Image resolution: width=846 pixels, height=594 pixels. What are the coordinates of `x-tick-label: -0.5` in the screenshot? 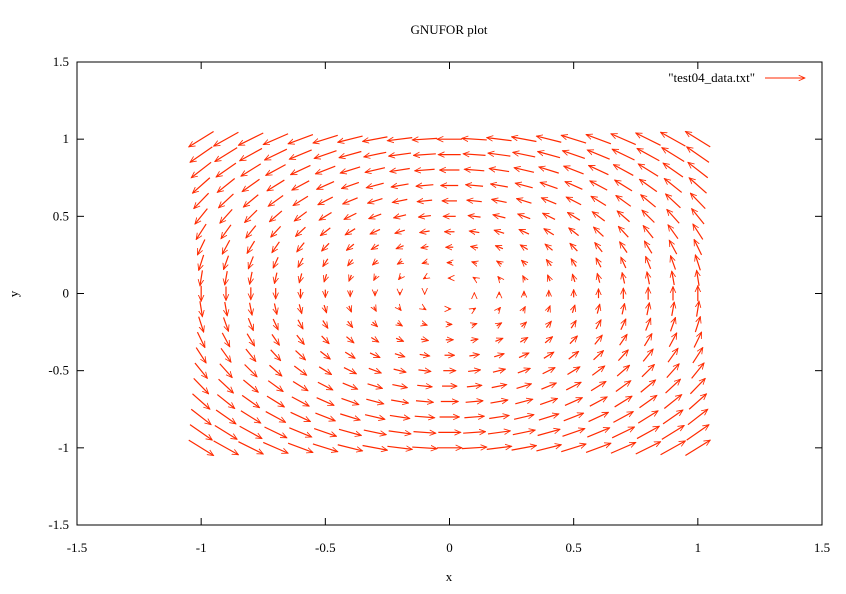 It's located at (325, 547).